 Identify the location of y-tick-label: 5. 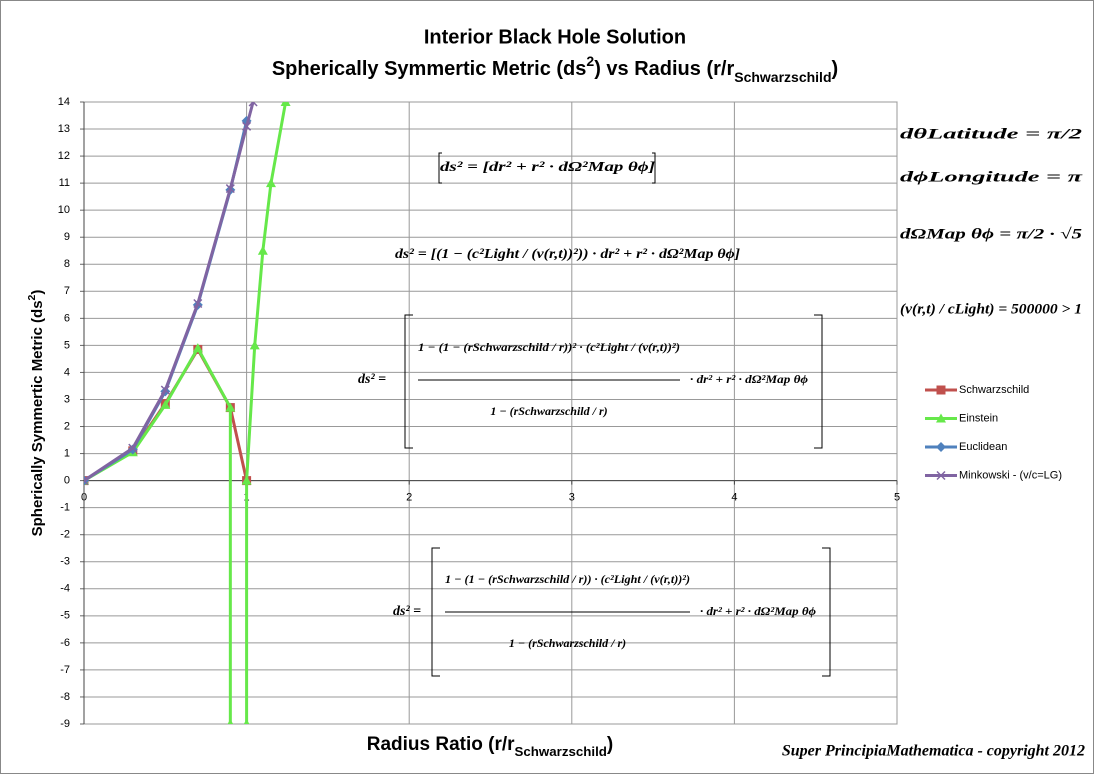
(67, 345).